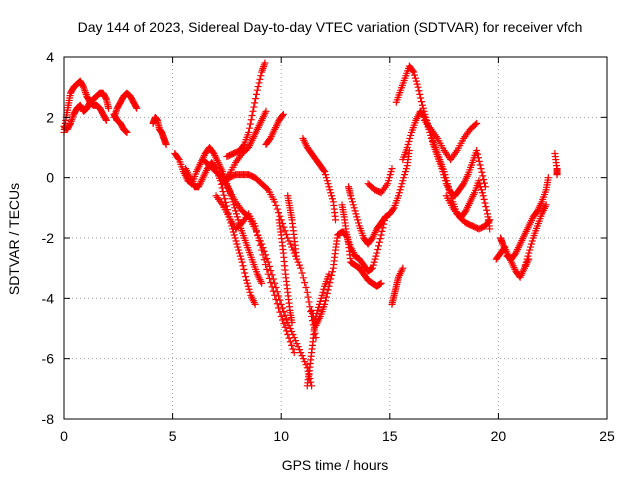 Image resolution: width=640 pixels, height=480 pixels. Describe the element at coordinates (14, 239) in the screenshot. I see `y-axis-label: SDTVAR / TECUs` at that location.